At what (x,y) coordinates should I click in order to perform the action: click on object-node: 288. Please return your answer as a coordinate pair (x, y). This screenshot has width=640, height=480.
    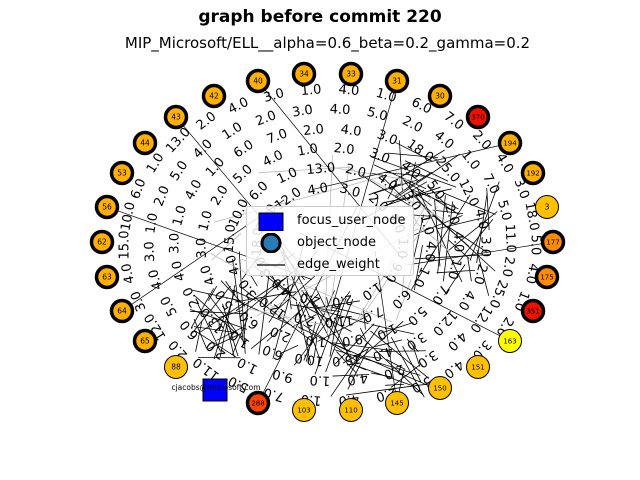
    Looking at the image, I should click on (258, 403).